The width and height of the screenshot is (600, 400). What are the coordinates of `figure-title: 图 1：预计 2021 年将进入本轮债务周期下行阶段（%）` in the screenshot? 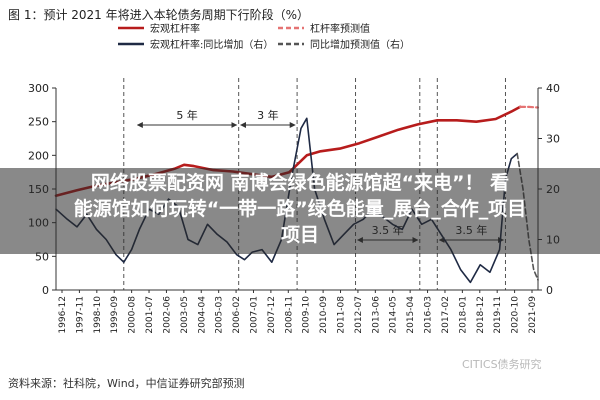 It's located at (159, 15).